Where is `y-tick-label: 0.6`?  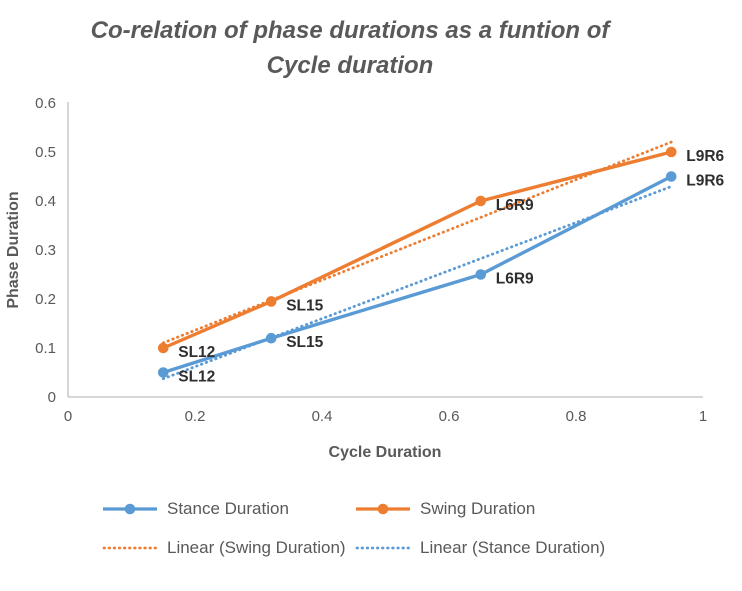
y-tick-label: 0.6 is located at coordinates (45, 103).